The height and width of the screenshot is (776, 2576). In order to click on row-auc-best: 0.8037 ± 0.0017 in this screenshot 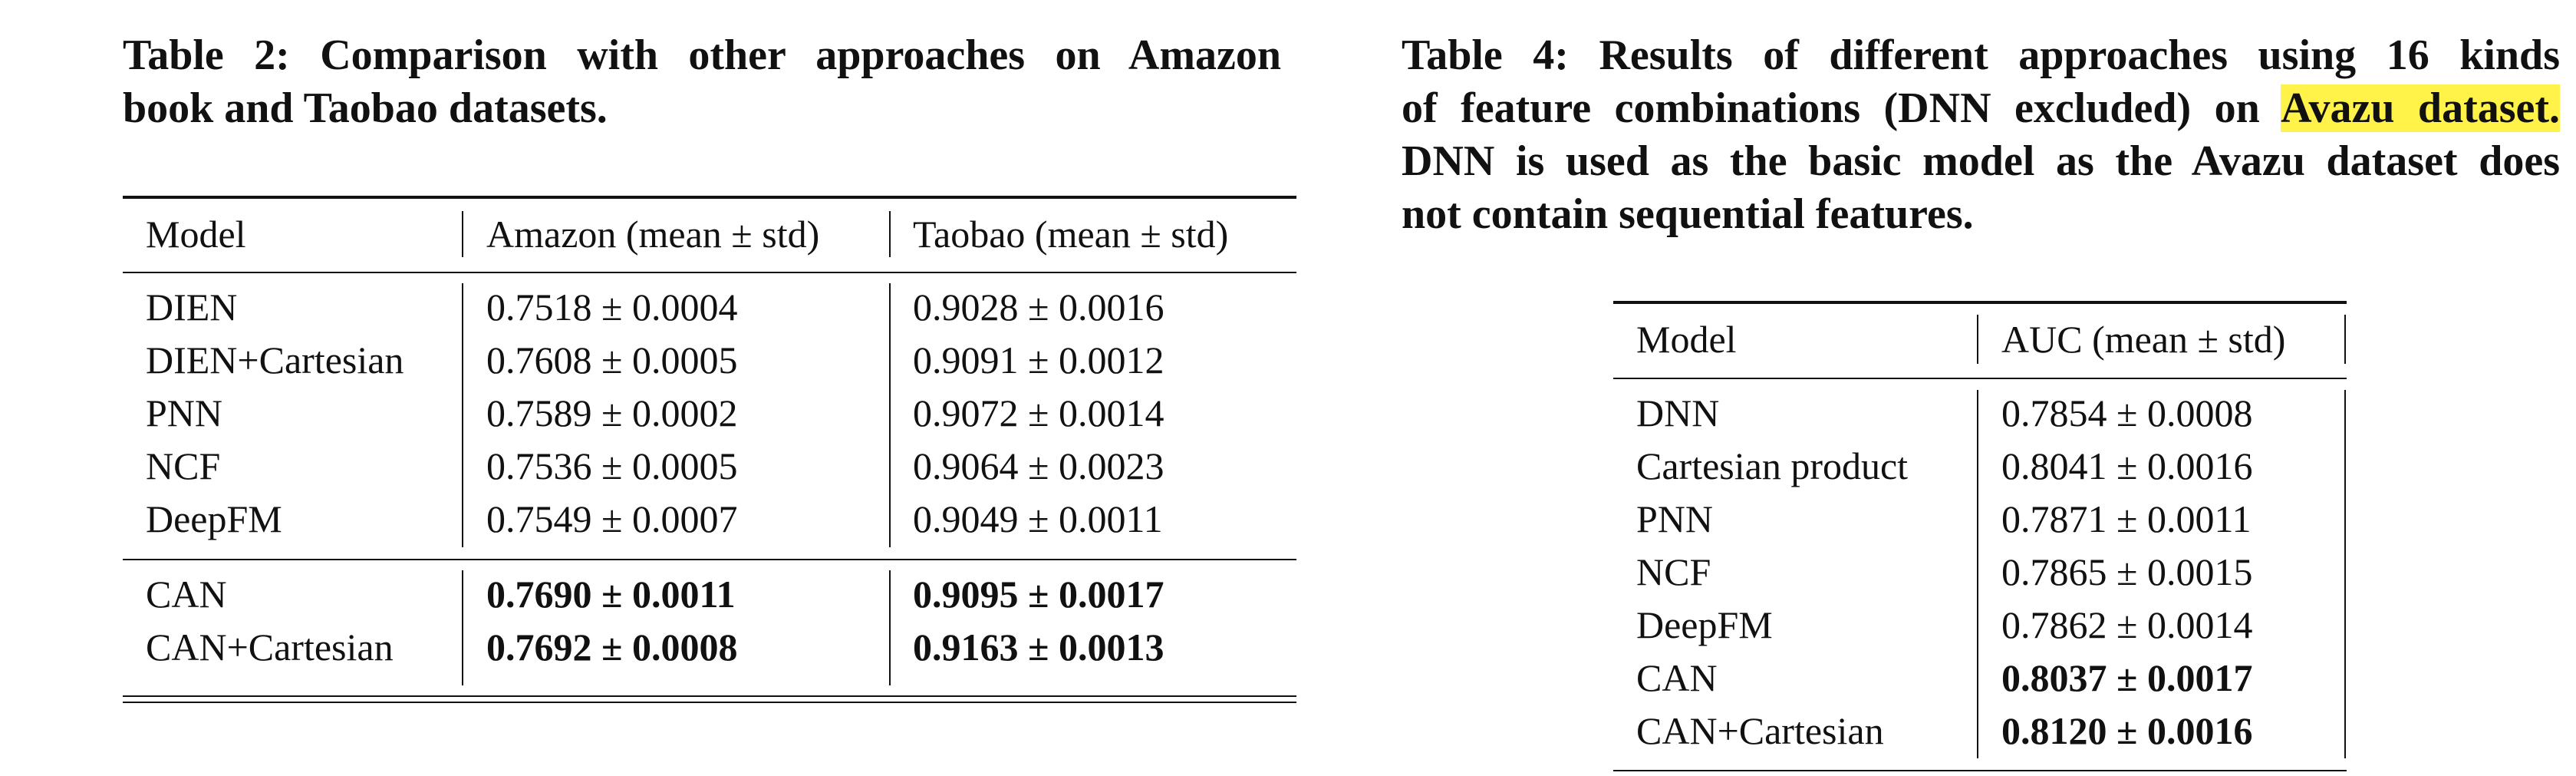, I will do `click(2127, 677)`.